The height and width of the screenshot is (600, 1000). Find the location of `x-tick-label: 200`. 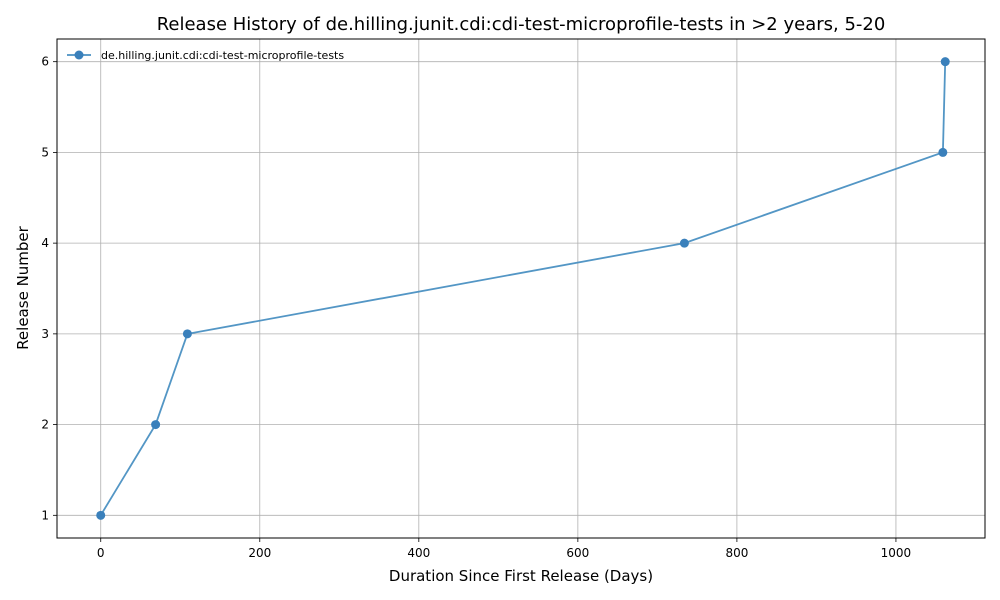

x-tick-label: 200 is located at coordinates (259, 553).